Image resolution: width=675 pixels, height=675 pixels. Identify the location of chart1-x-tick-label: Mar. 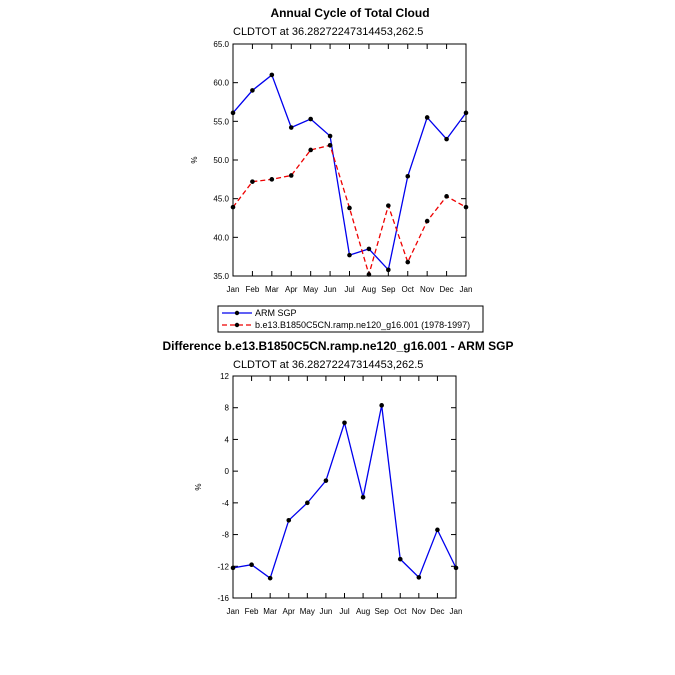
(272, 289).